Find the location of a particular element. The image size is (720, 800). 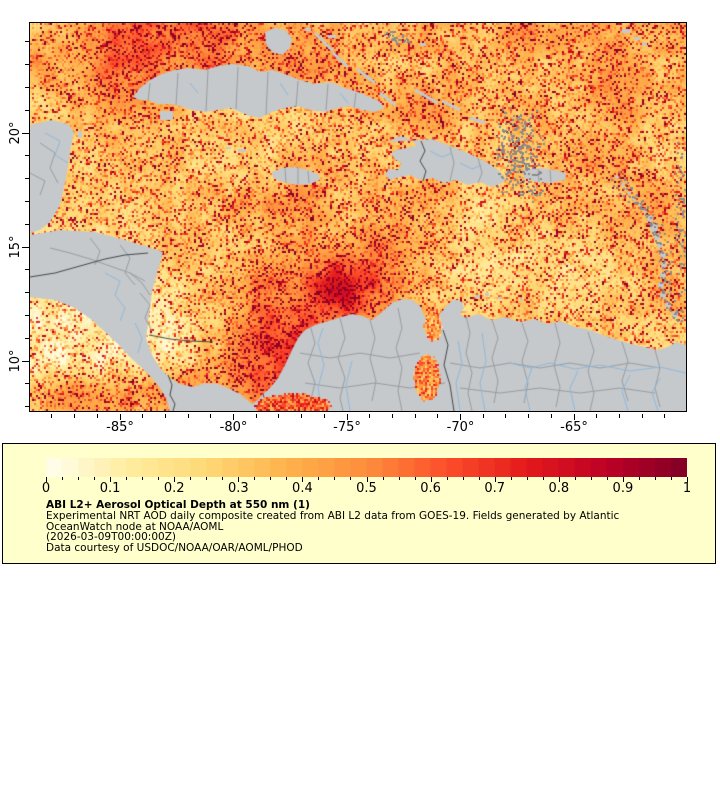

legend-description-line-2: OceanWatch node at NOAA/AOML is located at coordinates (135, 526).